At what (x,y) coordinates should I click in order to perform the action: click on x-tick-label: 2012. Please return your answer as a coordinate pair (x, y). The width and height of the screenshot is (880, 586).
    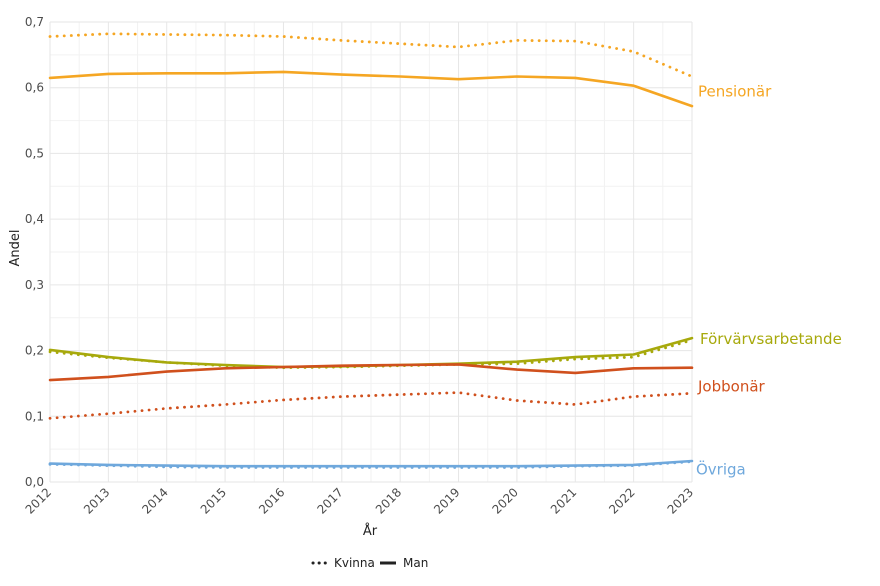
    Looking at the image, I should click on (38, 500).